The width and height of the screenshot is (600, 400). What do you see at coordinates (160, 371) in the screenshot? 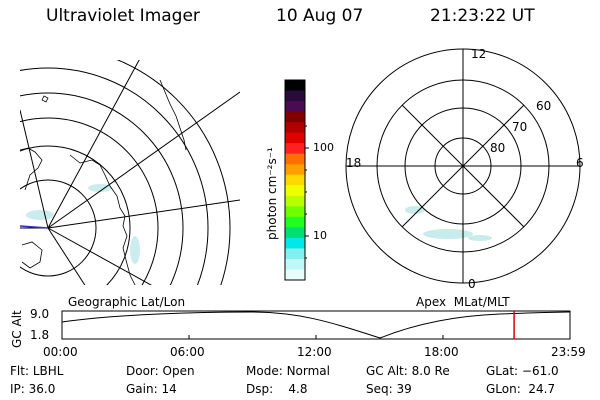
I see `status-door: Door: Open` at bounding box center [160, 371].